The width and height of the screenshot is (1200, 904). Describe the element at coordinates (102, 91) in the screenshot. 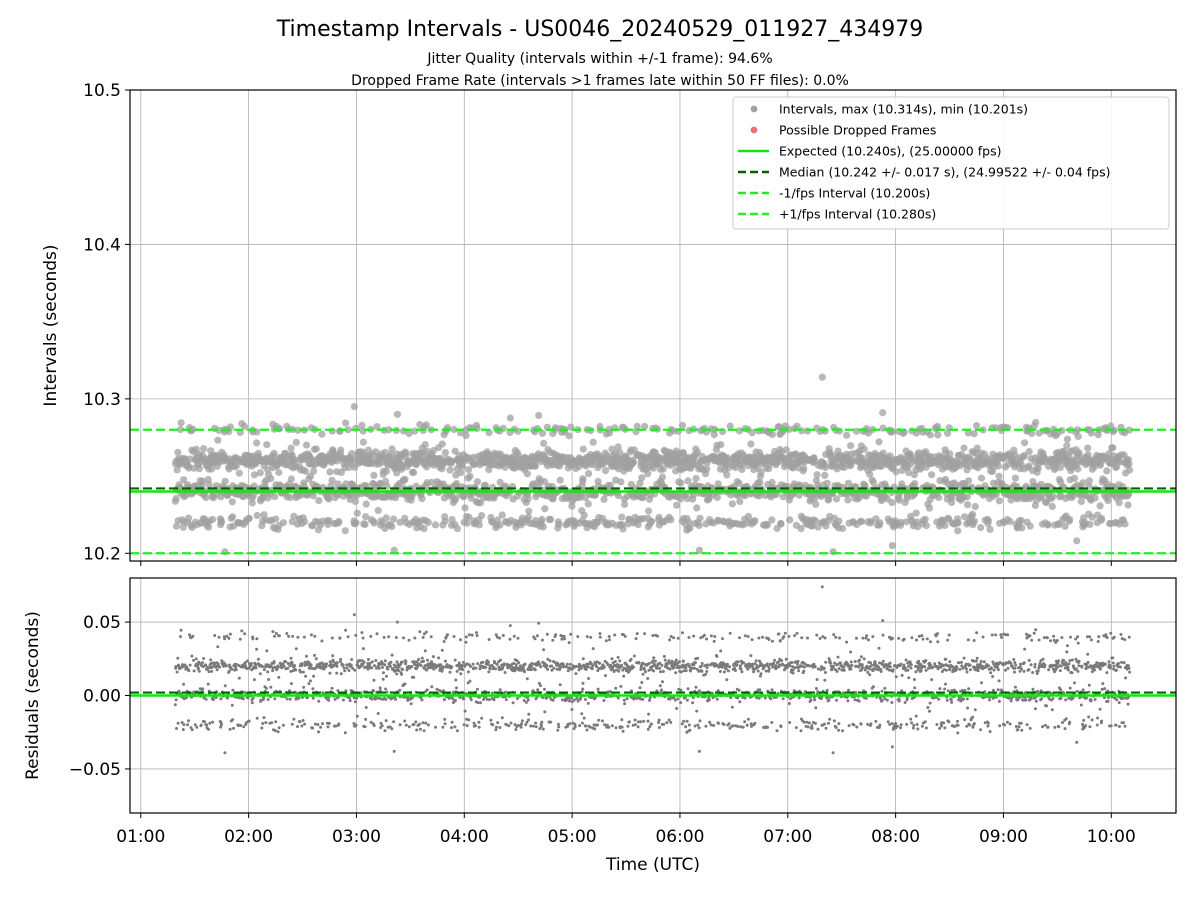

I see `y-tick-label: 10.5` at that location.